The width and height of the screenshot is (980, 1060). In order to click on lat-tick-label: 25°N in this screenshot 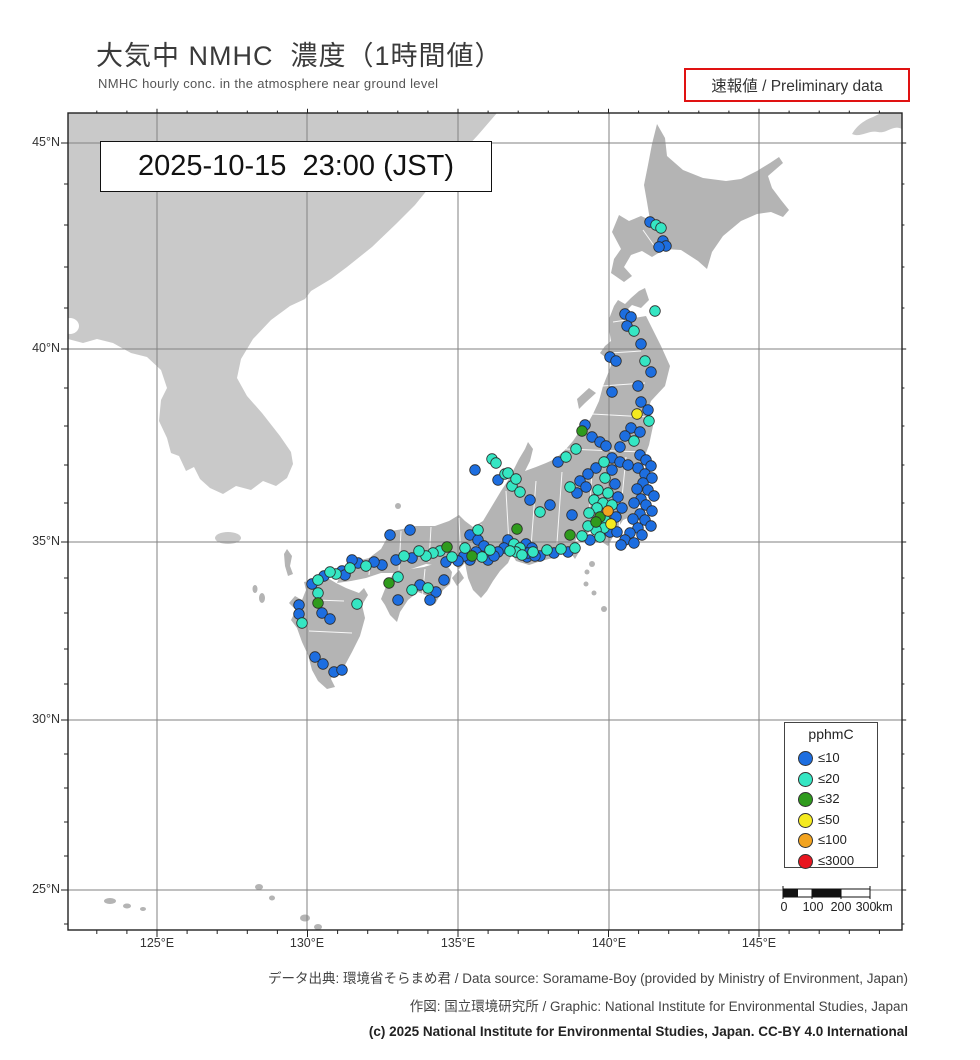, I will do `click(46, 889)`.